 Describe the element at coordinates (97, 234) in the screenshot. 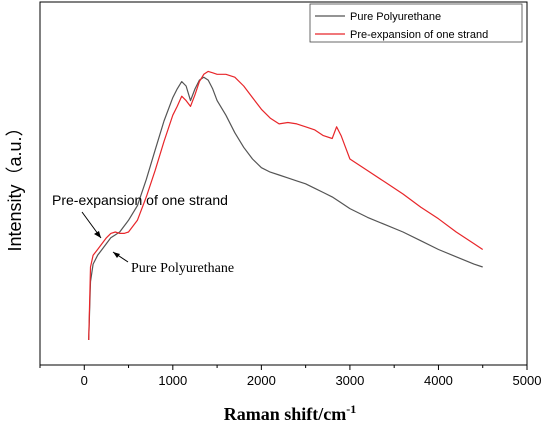

I see `annotation-arrowhead-pre-expansion` at that location.